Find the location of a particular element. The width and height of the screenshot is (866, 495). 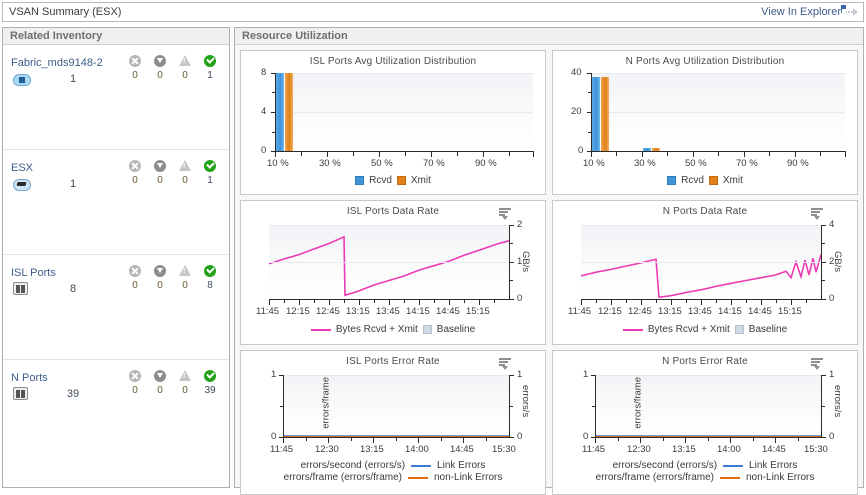

view-in-explorer-link: View In Explorer is located at coordinates (801, 12).